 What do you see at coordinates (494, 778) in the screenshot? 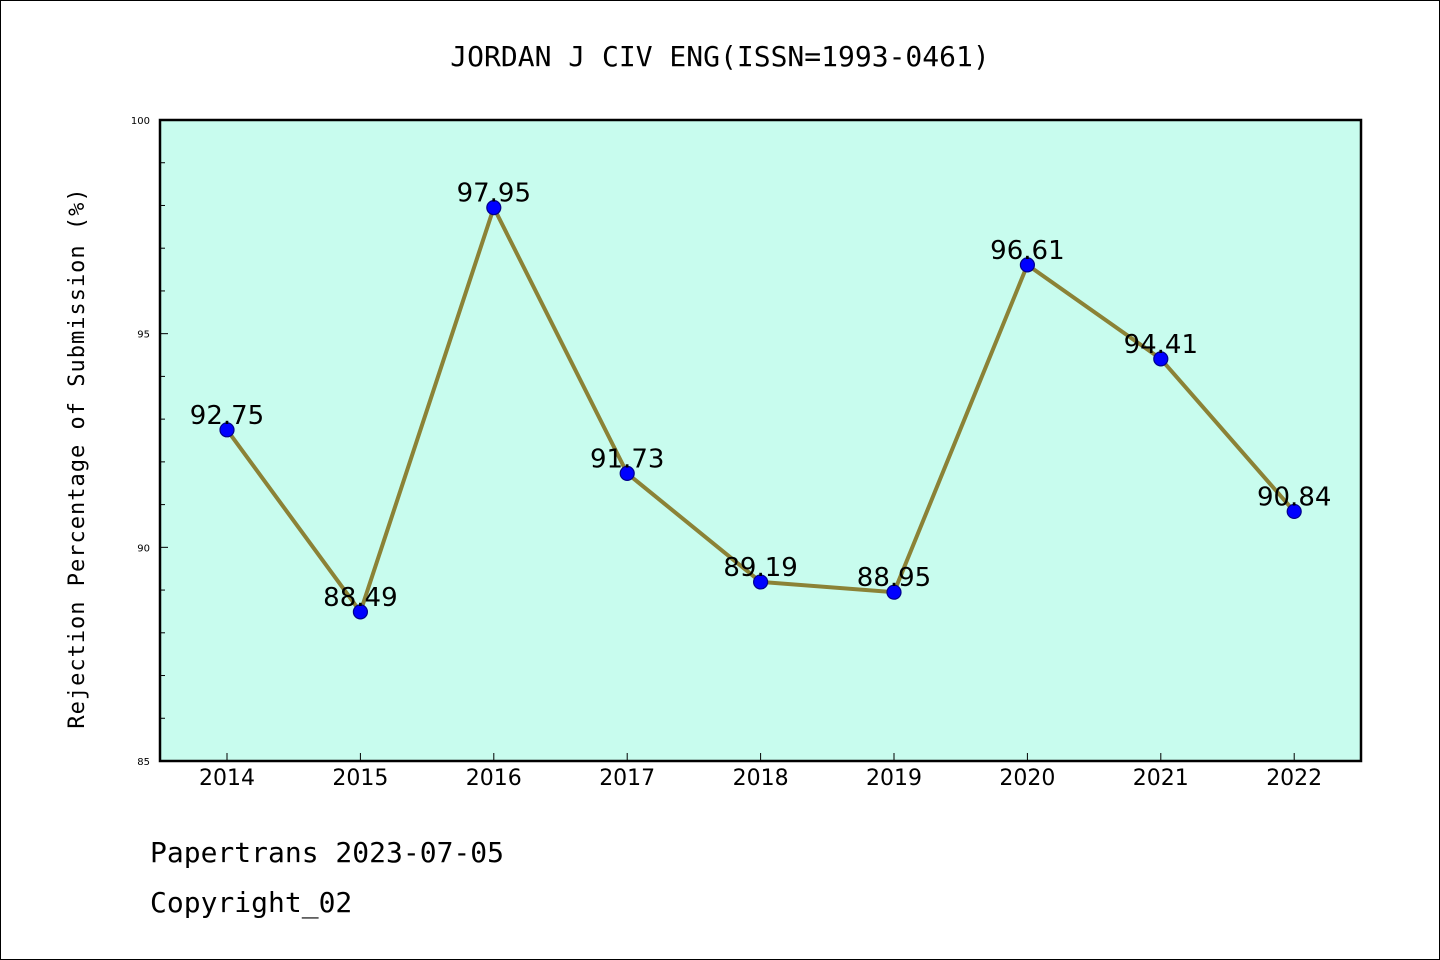
I see `x-tick-label: 2016` at bounding box center [494, 778].